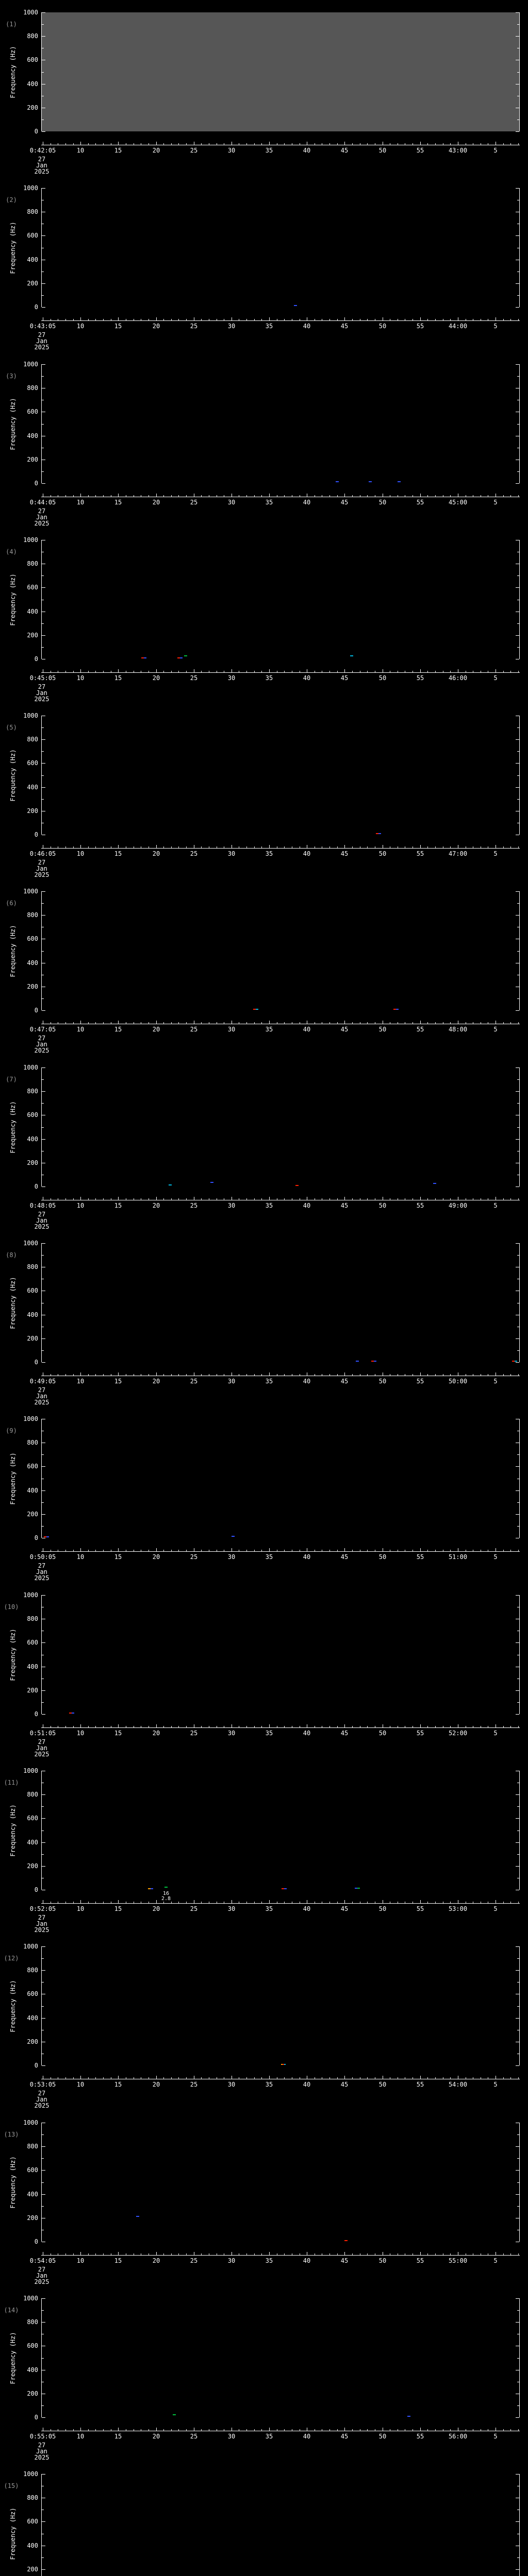 This screenshot has width=528, height=2576. What do you see at coordinates (344, 1557) in the screenshot?
I see `x-tick-label: 45` at bounding box center [344, 1557].